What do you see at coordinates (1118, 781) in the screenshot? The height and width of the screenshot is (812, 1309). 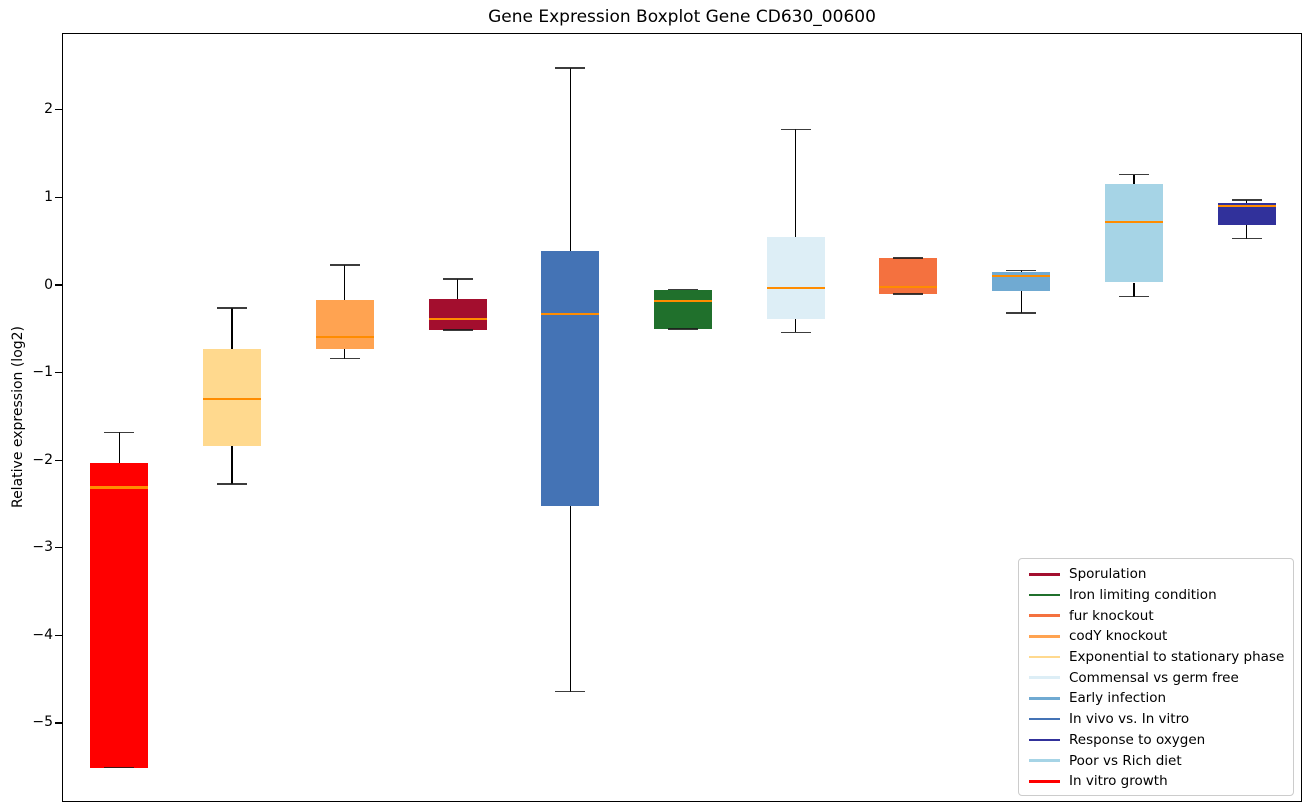 I see `legend-label: In vitro growth` at bounding box center [1118, 781].